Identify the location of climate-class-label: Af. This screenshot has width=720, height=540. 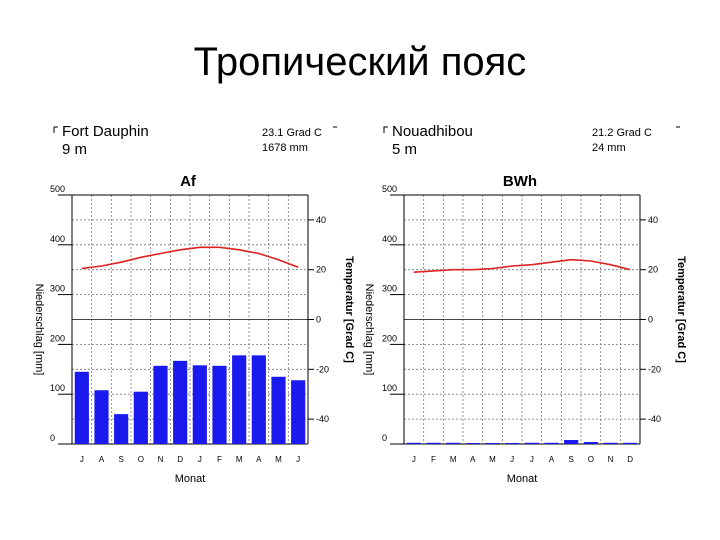
(188, 181).